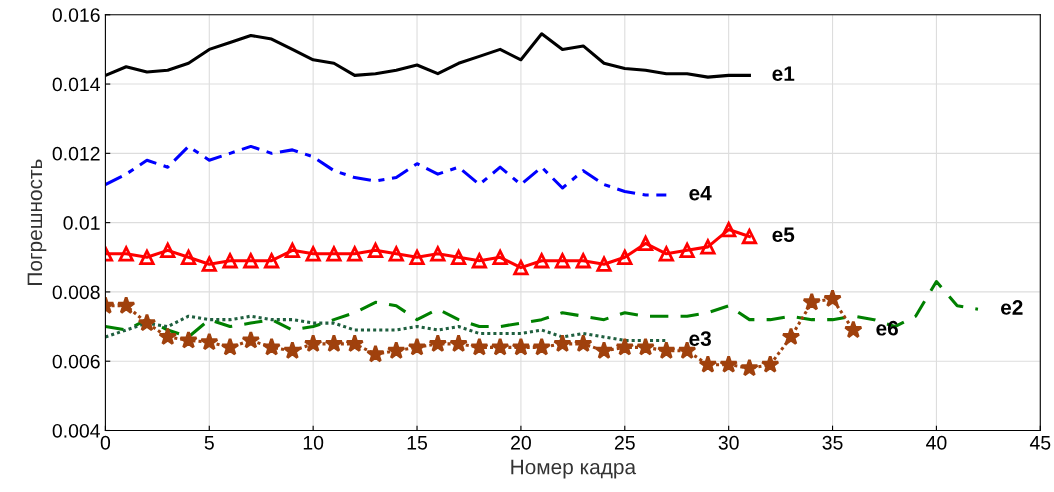 The image size is (1054, 492). Describe the element at coordinates (936, 442) in the screenshot. I see `x-tick-label: 40` at that location.